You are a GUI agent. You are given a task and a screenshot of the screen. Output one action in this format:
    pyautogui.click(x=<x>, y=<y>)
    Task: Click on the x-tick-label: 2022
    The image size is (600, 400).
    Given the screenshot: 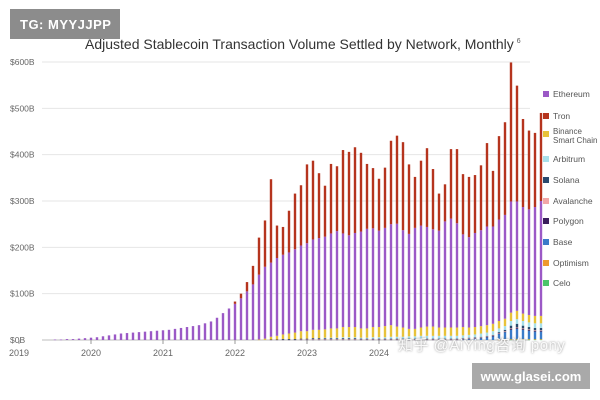 What is the action you would take?
    pyautogui.click(x=235, y=353)
    